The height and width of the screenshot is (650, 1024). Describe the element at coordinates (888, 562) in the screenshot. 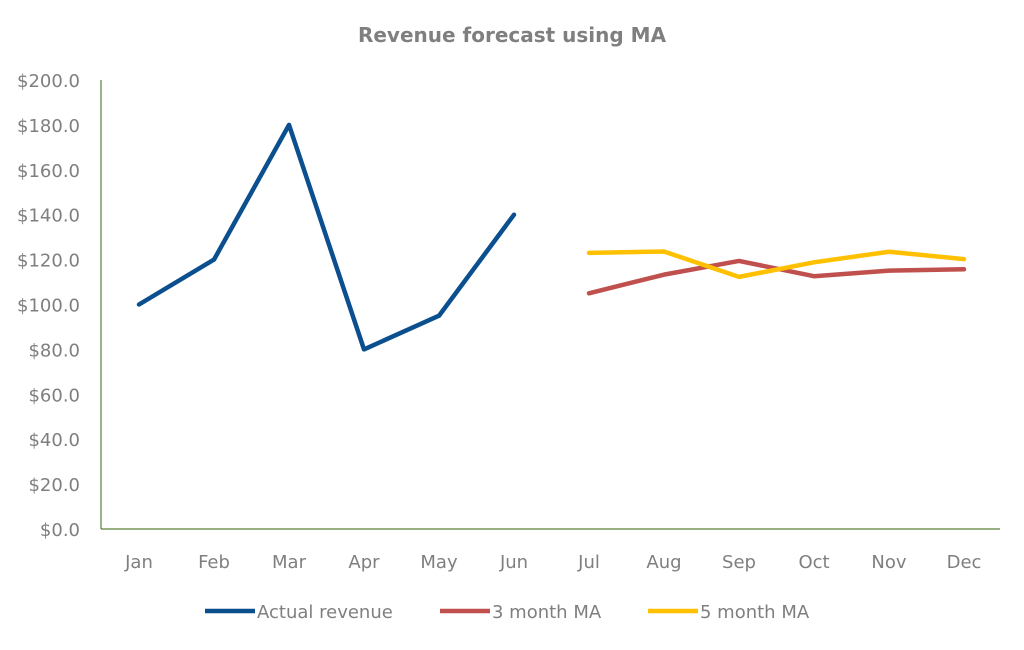

I see `x-tick-label: Nov` at that location.